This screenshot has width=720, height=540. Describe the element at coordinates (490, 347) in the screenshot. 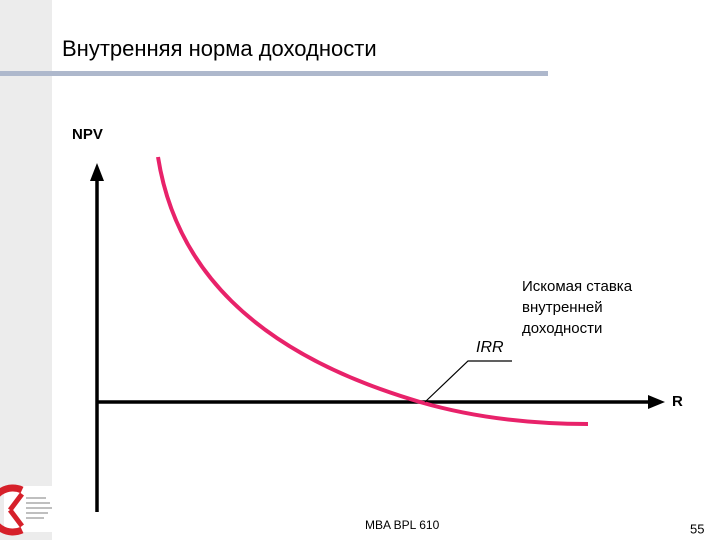

I see `irr-label: IRR` at that location.